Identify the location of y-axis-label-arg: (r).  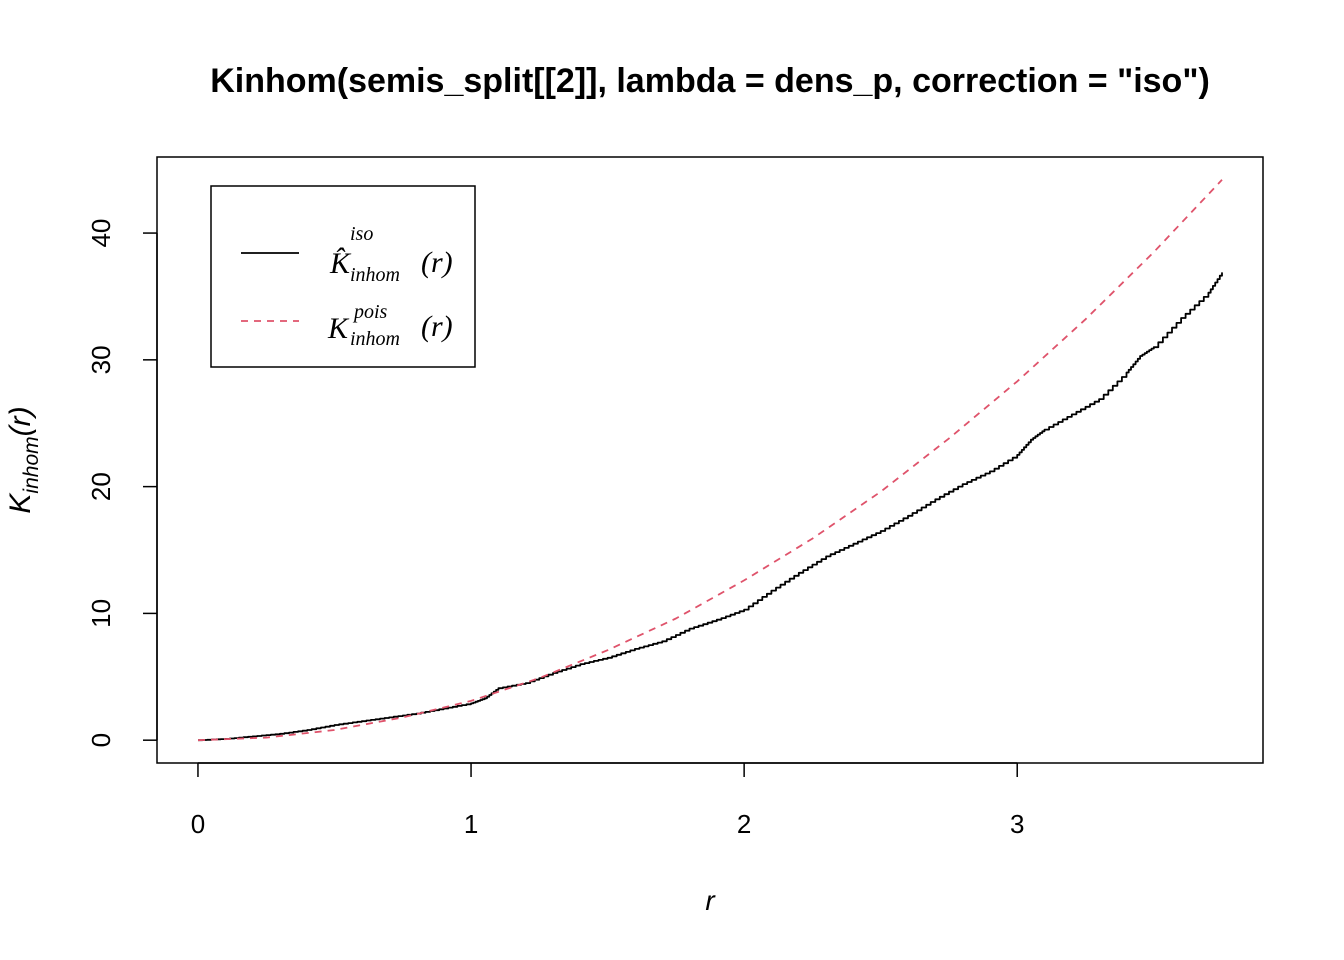
(20, 421).